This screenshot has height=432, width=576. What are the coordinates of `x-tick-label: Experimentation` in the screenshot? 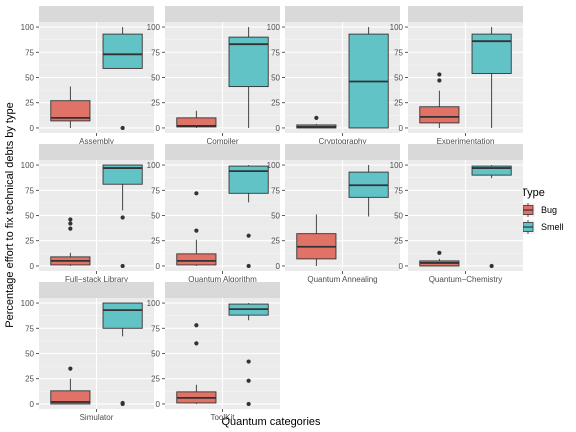 It's located at (466, 141).